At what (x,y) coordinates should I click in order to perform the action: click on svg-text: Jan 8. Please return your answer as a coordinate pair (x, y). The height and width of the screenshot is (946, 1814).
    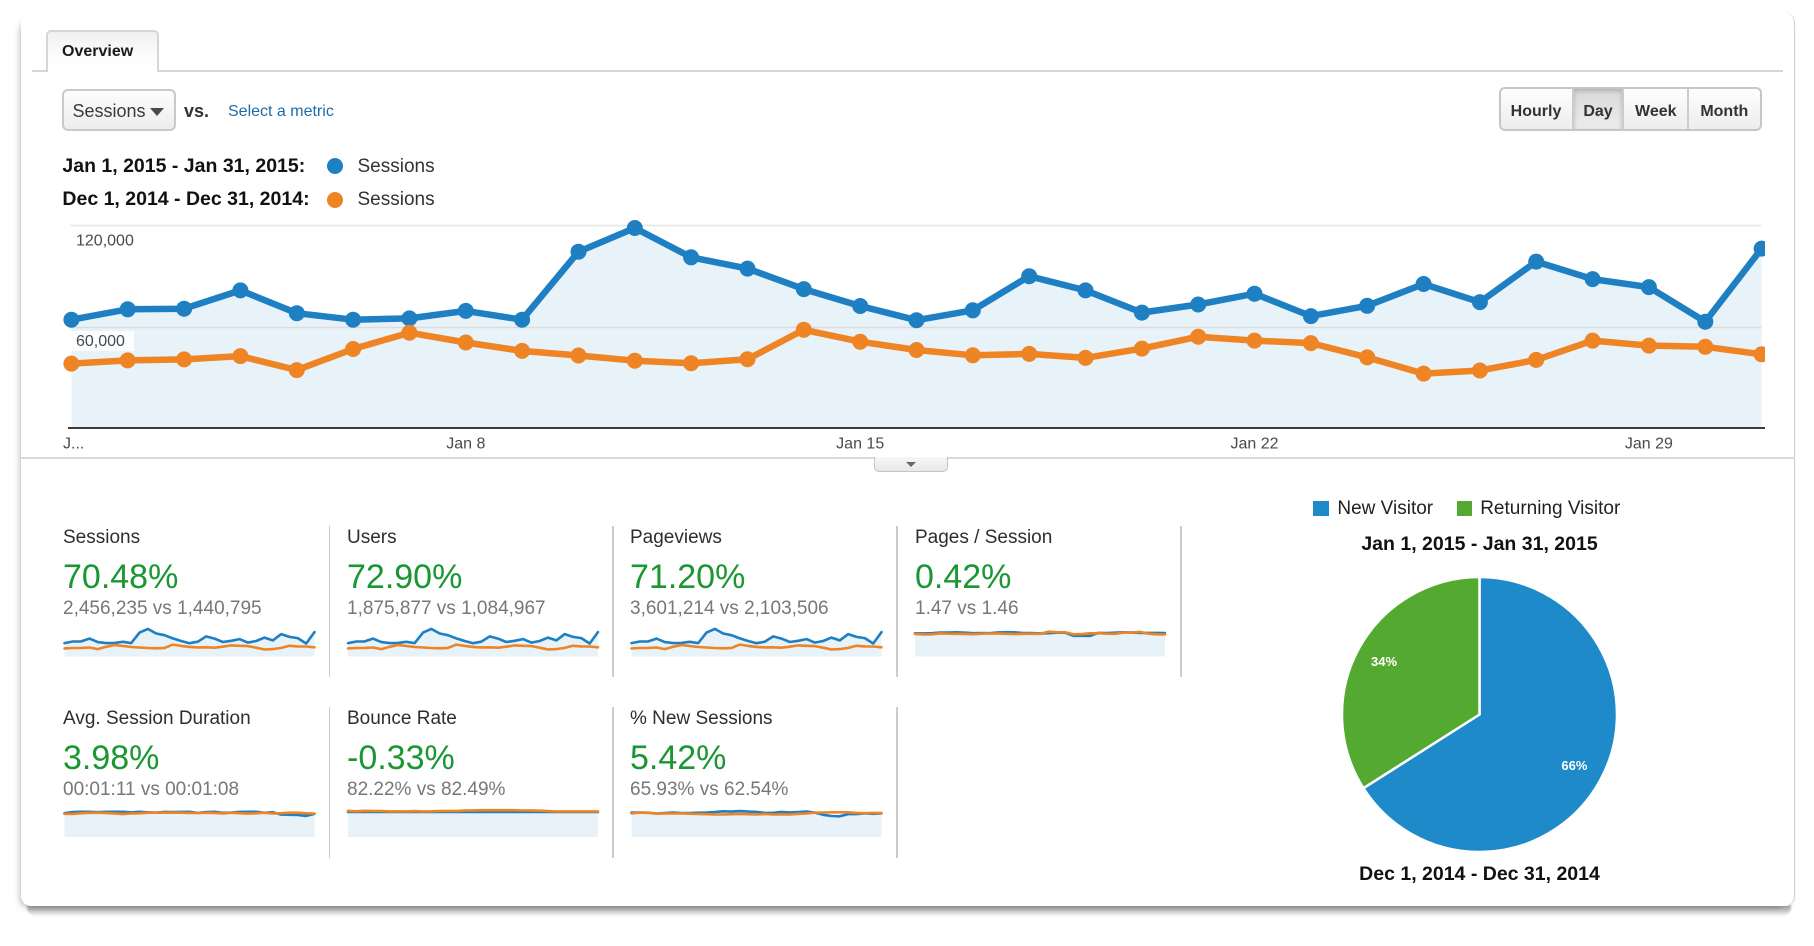
    Looking at the image, I should click on (465, 444).